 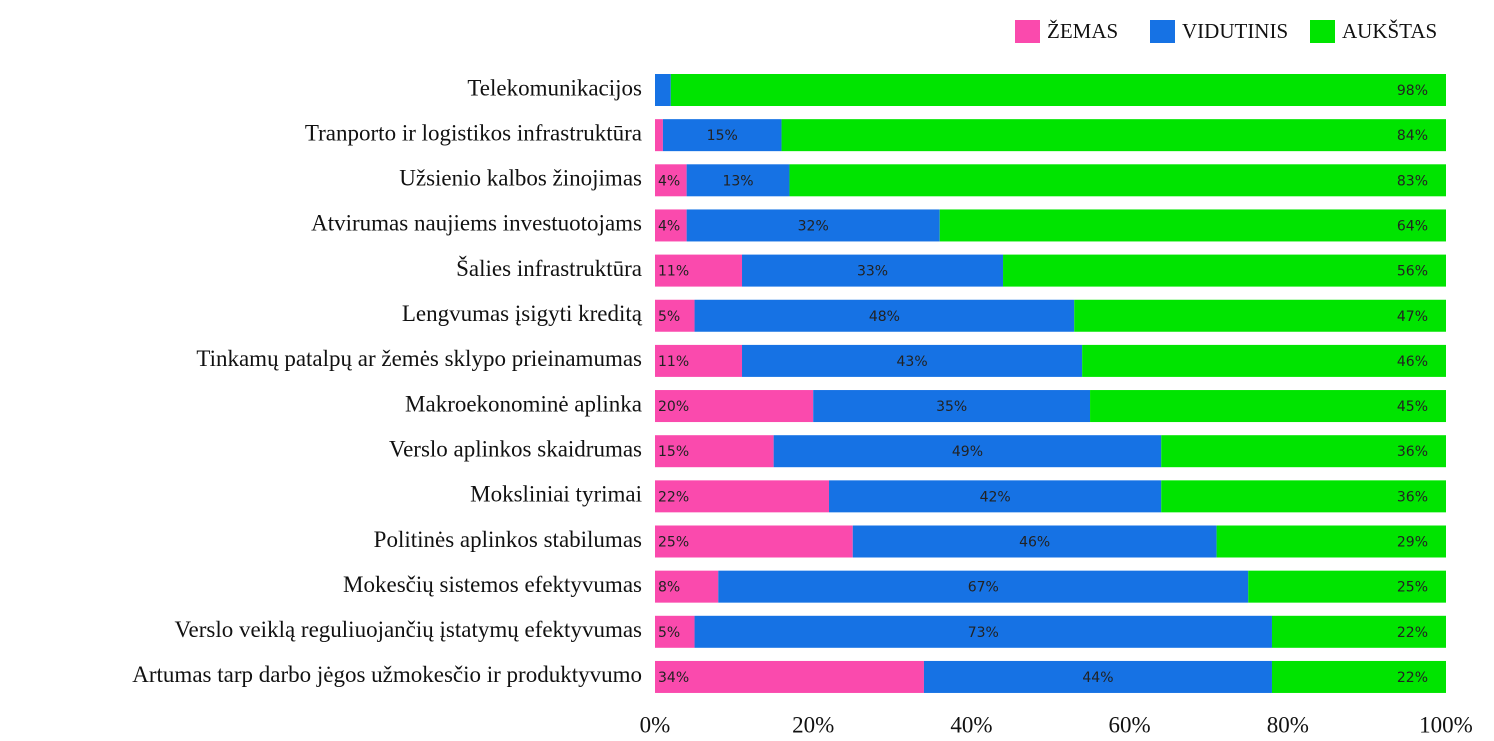 I want to click on x-tick-label: 0%, so click(x=655, y=724).